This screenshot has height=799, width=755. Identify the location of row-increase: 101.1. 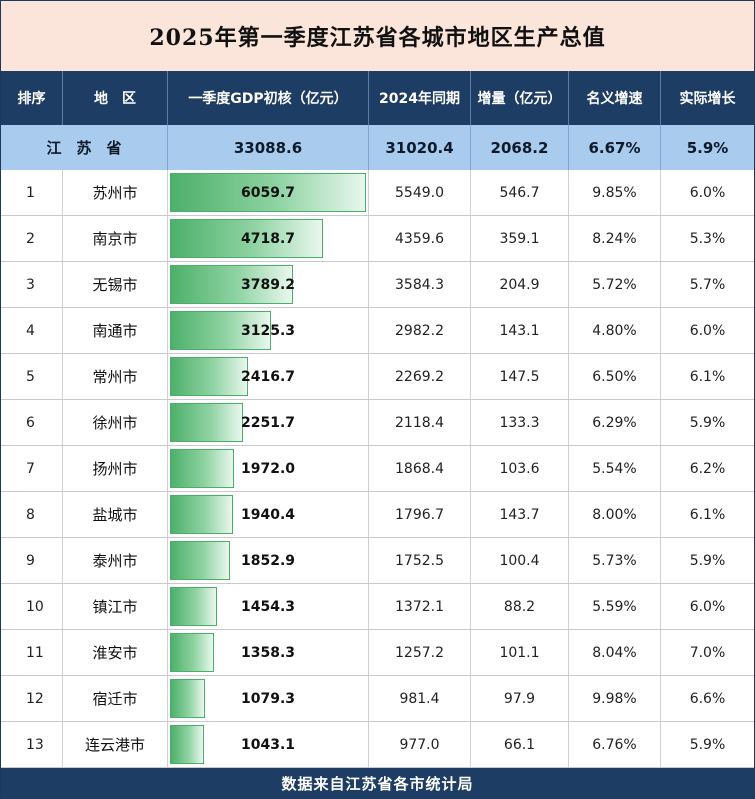
(520, 652).